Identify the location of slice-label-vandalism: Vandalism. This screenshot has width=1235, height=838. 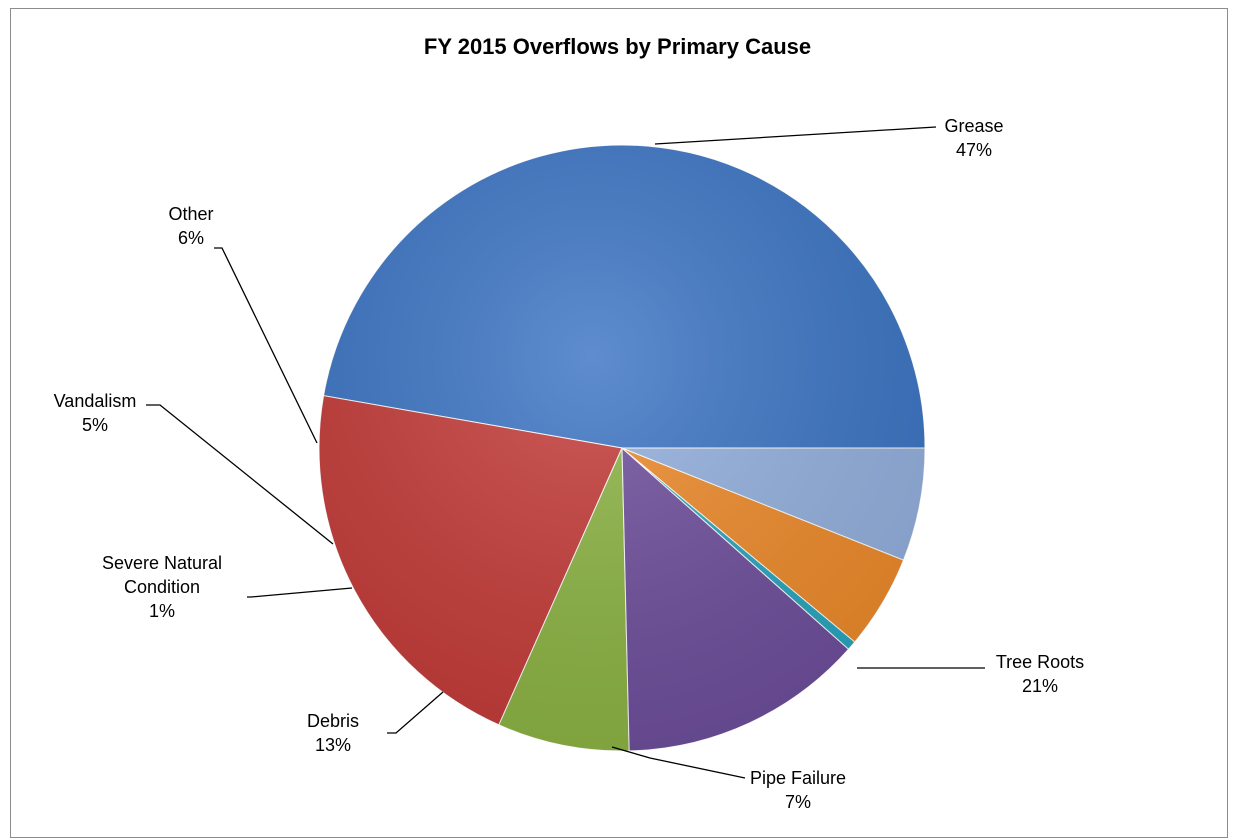
(95, 401).